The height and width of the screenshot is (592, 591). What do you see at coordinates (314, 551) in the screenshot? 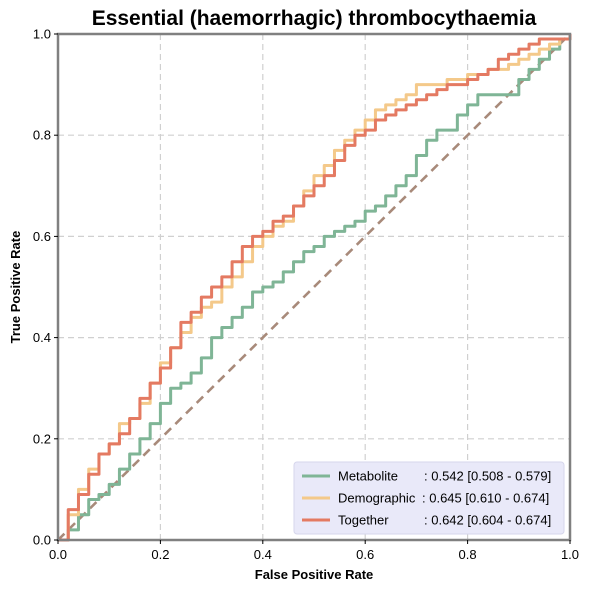
I see `x-axis-ticks: 0.0 0.2 0.4 0.6 0.8 1.0` at bounding box center [314, 551].